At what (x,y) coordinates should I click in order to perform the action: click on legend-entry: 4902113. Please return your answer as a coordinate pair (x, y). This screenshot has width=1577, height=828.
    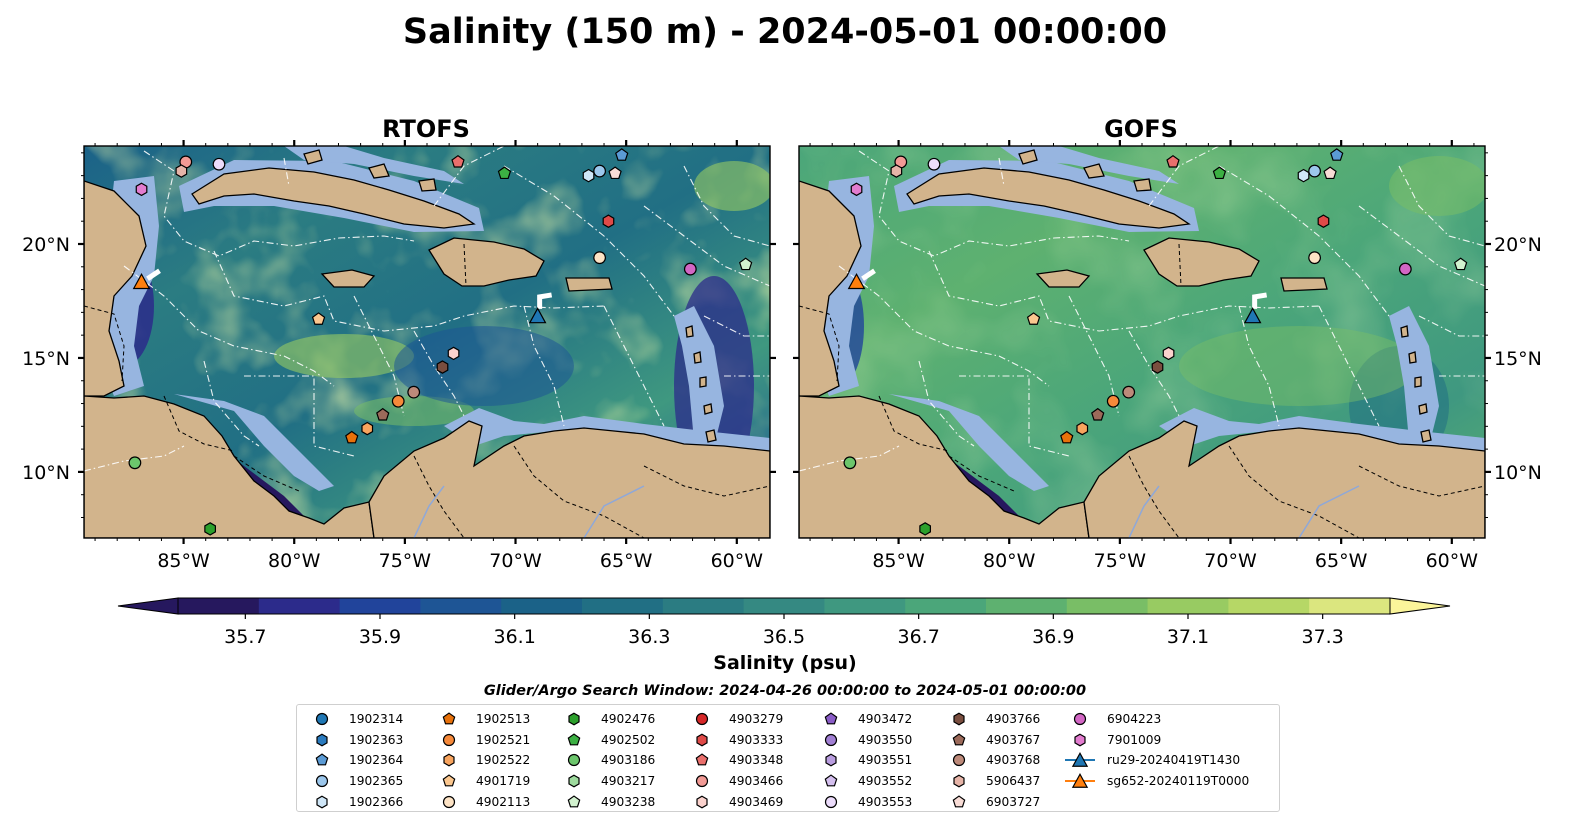
    Looking at the image, I should click on (482, 801).